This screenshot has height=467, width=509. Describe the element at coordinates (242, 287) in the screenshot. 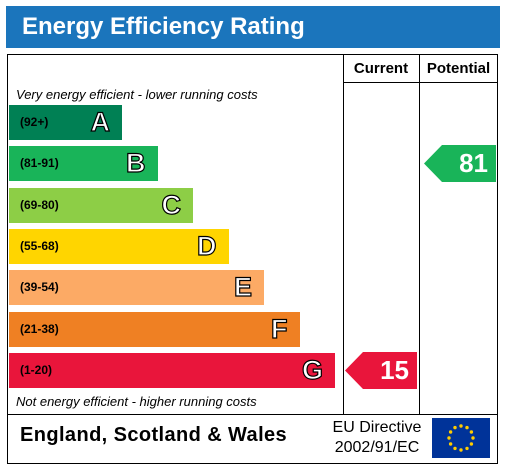

I see `band-letter-label: E` at that location.